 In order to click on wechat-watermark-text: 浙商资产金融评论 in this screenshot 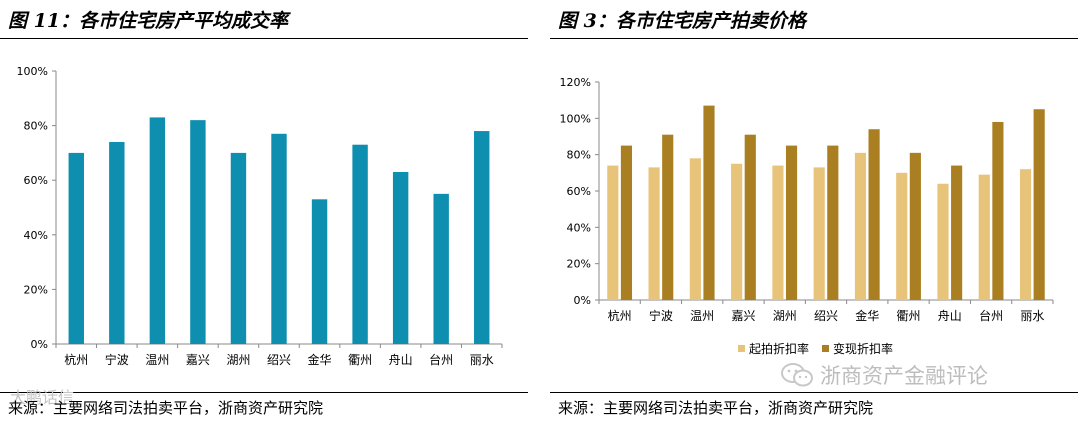, I will do `click(904, 376)`.